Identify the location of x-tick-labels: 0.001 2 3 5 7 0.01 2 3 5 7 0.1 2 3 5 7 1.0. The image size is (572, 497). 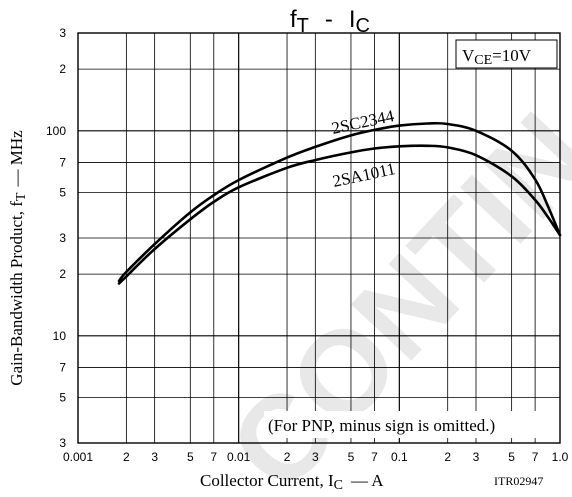
(316, 457).